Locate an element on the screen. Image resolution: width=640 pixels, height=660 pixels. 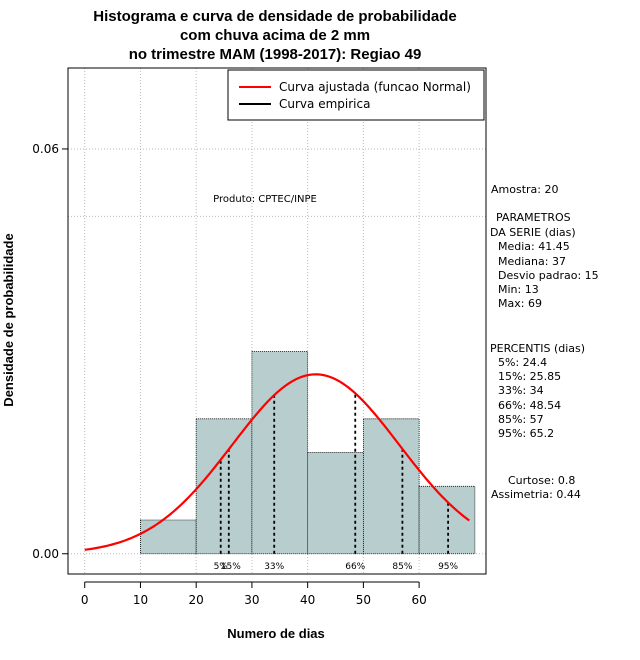
y-axis-label: Densidade de probabilidade is located at coordinates (8, 319).